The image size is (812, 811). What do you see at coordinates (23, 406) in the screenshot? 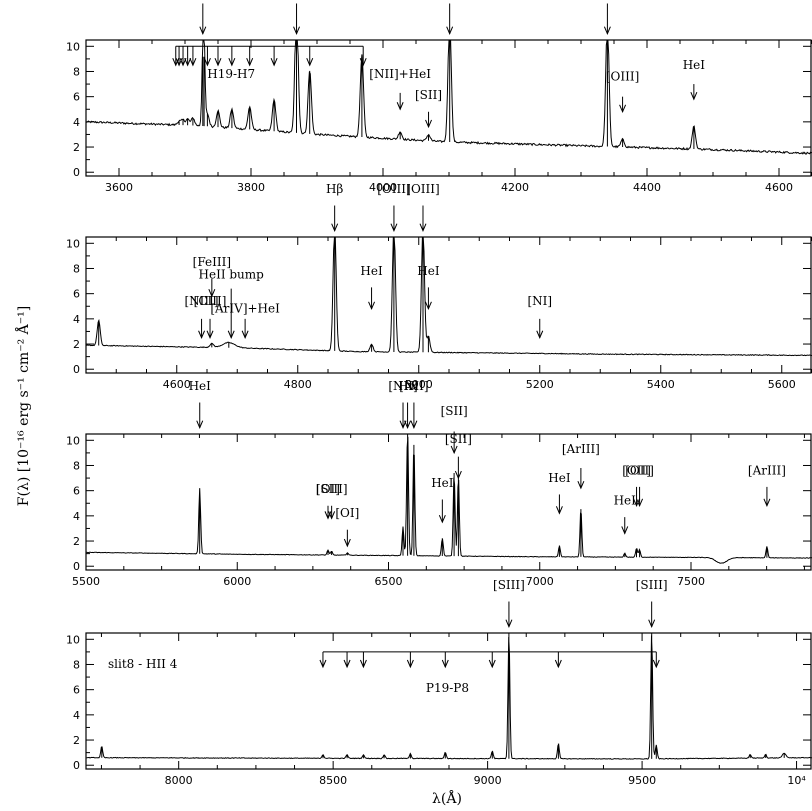
I see `y-axis-title: F(λ) [10⁻¹⁶ erg s⁻¹ cm⁻² Å⁻¹]` at bounding box center [23, 406].